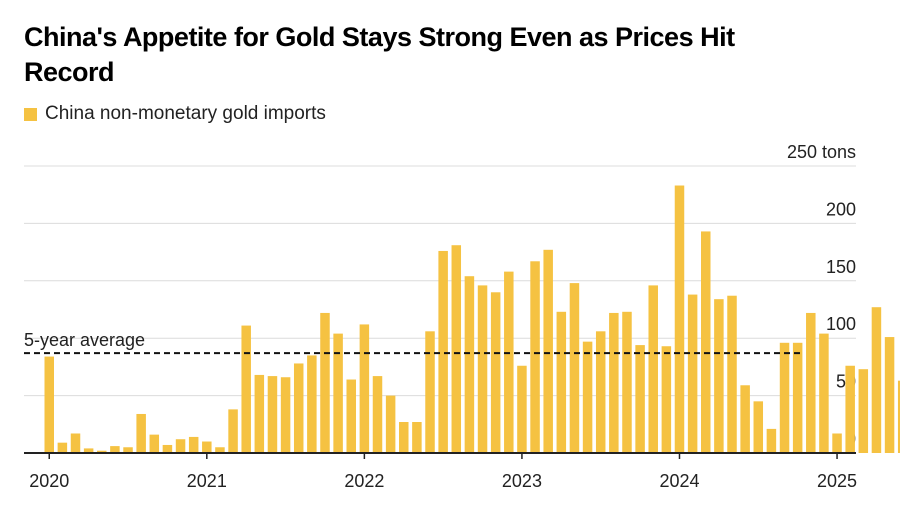  Describe the element at coordinates (821, 152) in the screenshot. I see `y-tick-label: 250 tons` at that location.